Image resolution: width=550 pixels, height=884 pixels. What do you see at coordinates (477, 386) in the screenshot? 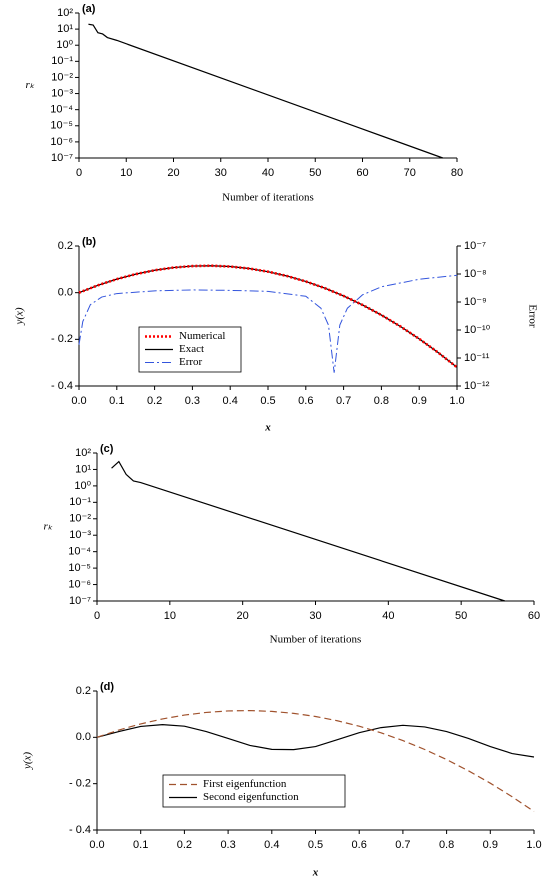
I see `y2-tick-label: 10⁻¹²` at bounding box center [477, 386].